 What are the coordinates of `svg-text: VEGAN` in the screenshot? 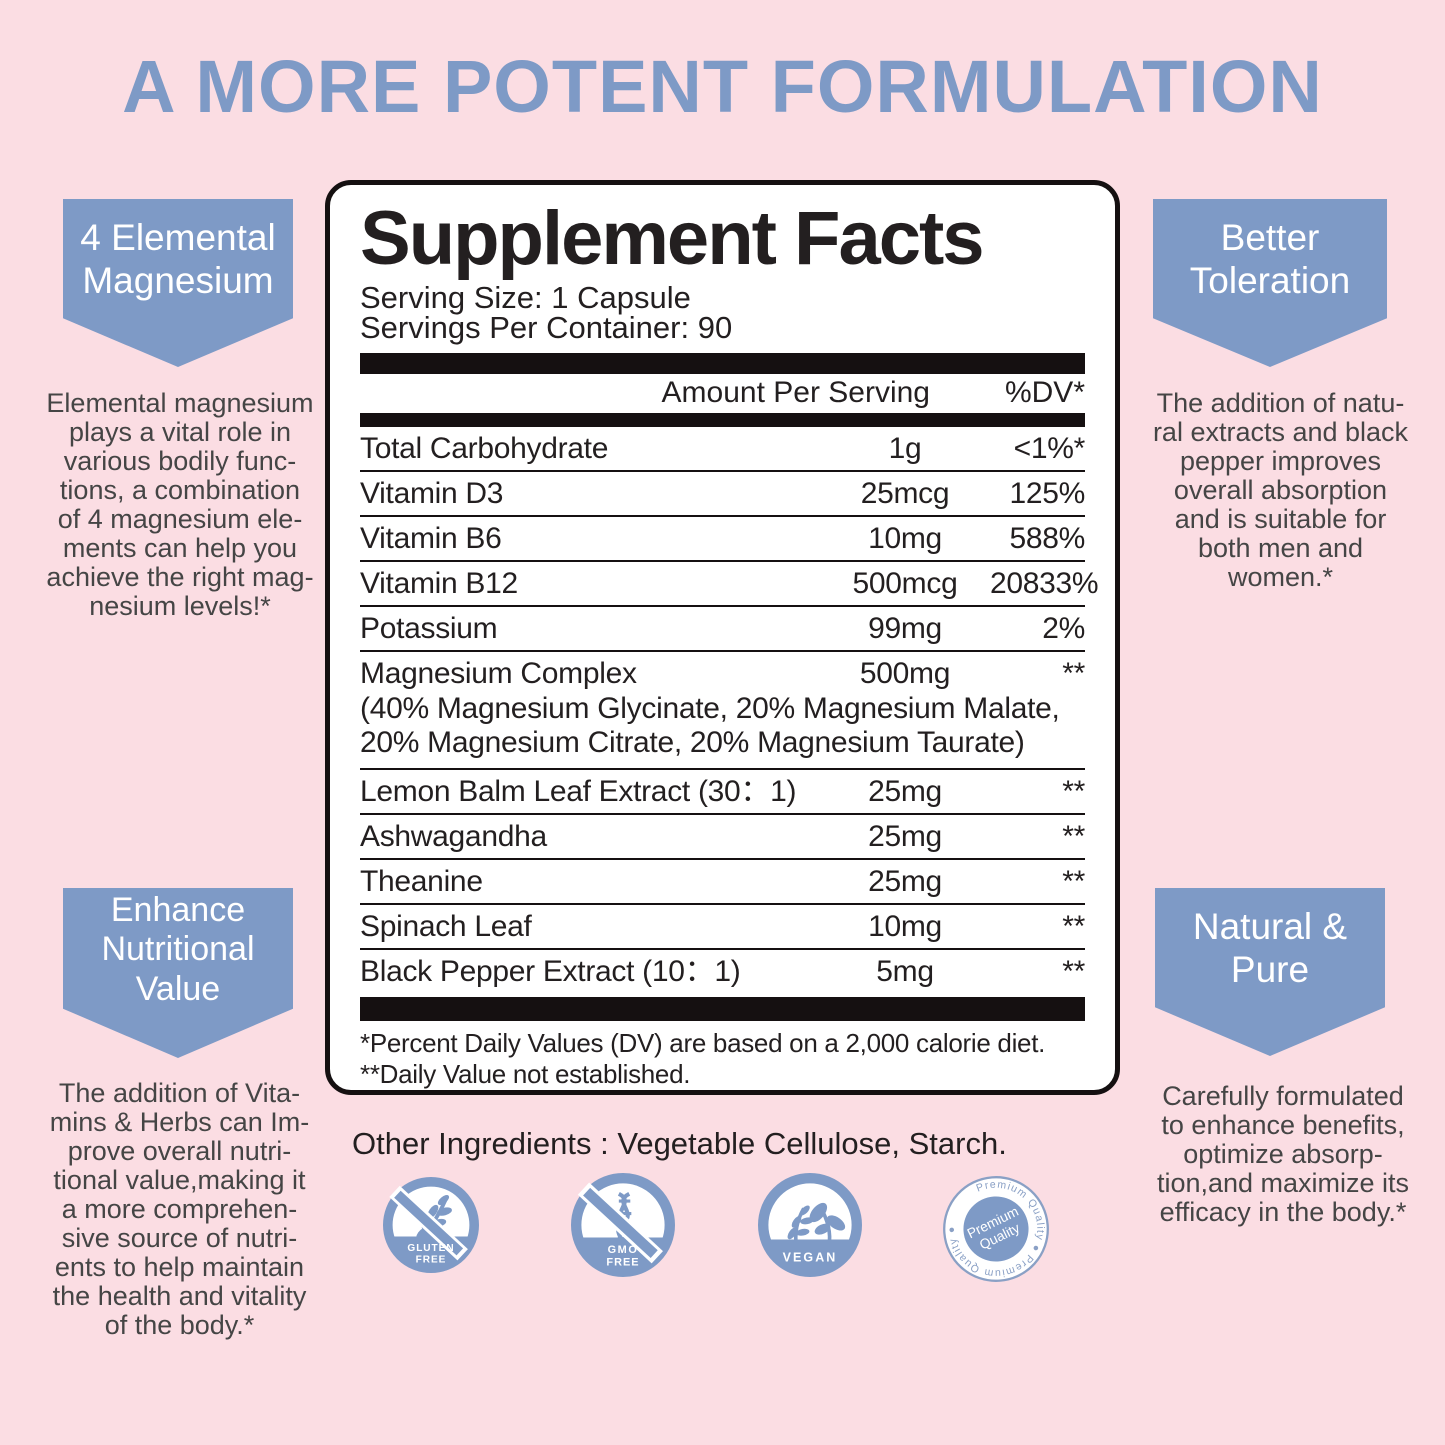 It's located at (810, 1257).